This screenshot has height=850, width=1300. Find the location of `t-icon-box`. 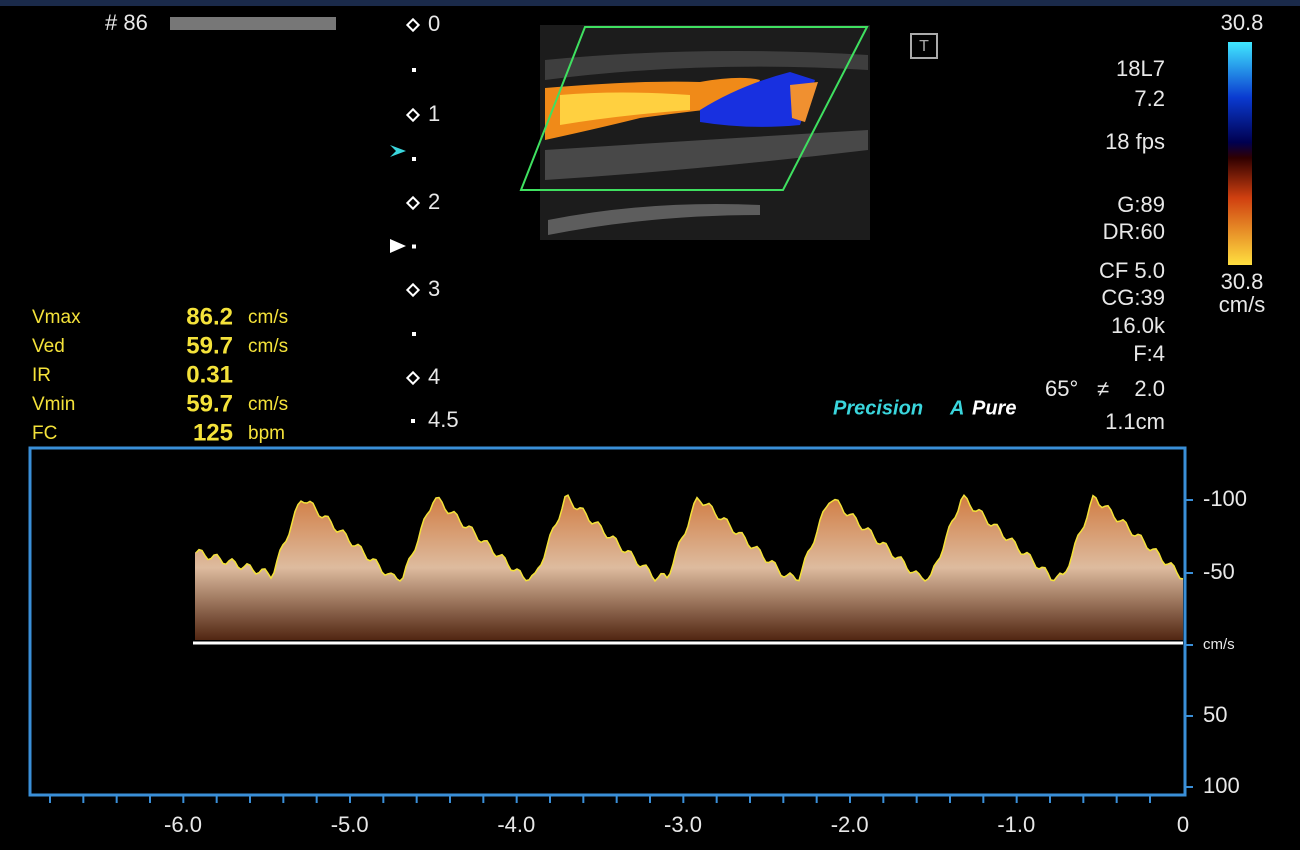

t-icon-box is located at coordinates (924, 46).